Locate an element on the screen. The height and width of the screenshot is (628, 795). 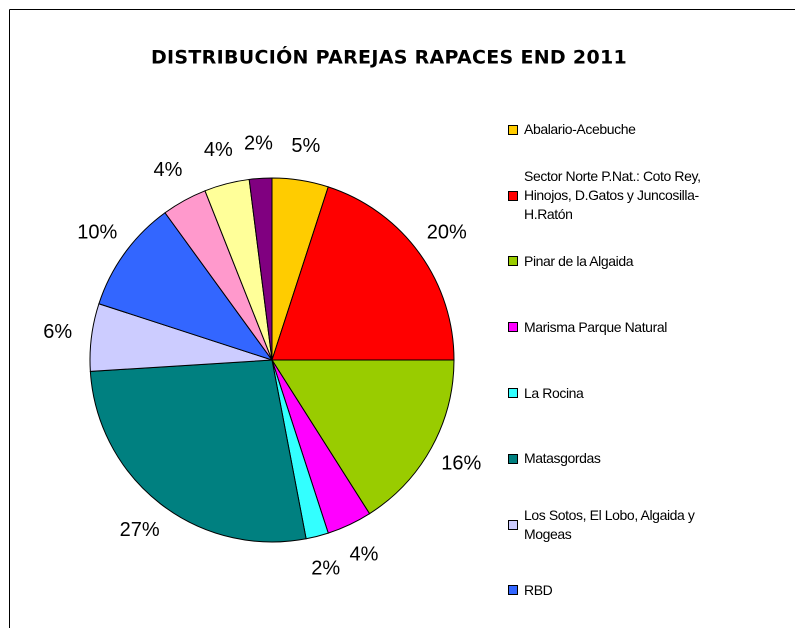
legend-label: Los Sotos, El Lobo, Algaida y Mogeas is located at coordinates (609, 524).